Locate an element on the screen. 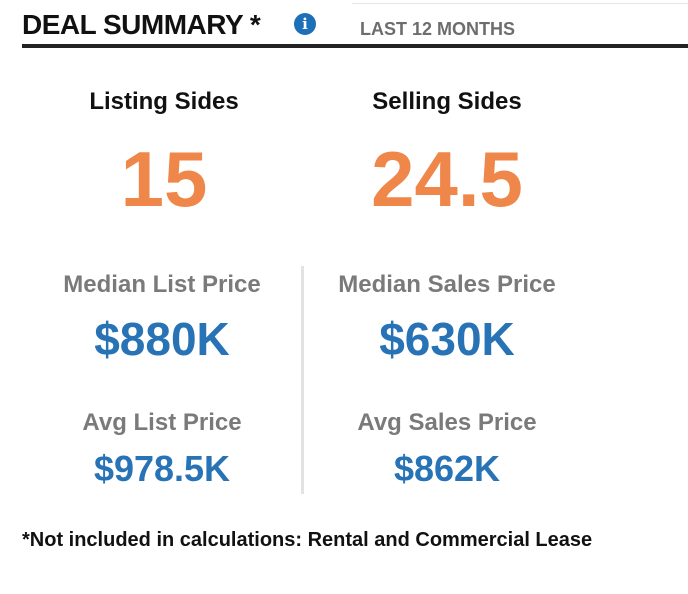  median-list-price-value: $880K is located at coordinates (162, 339).